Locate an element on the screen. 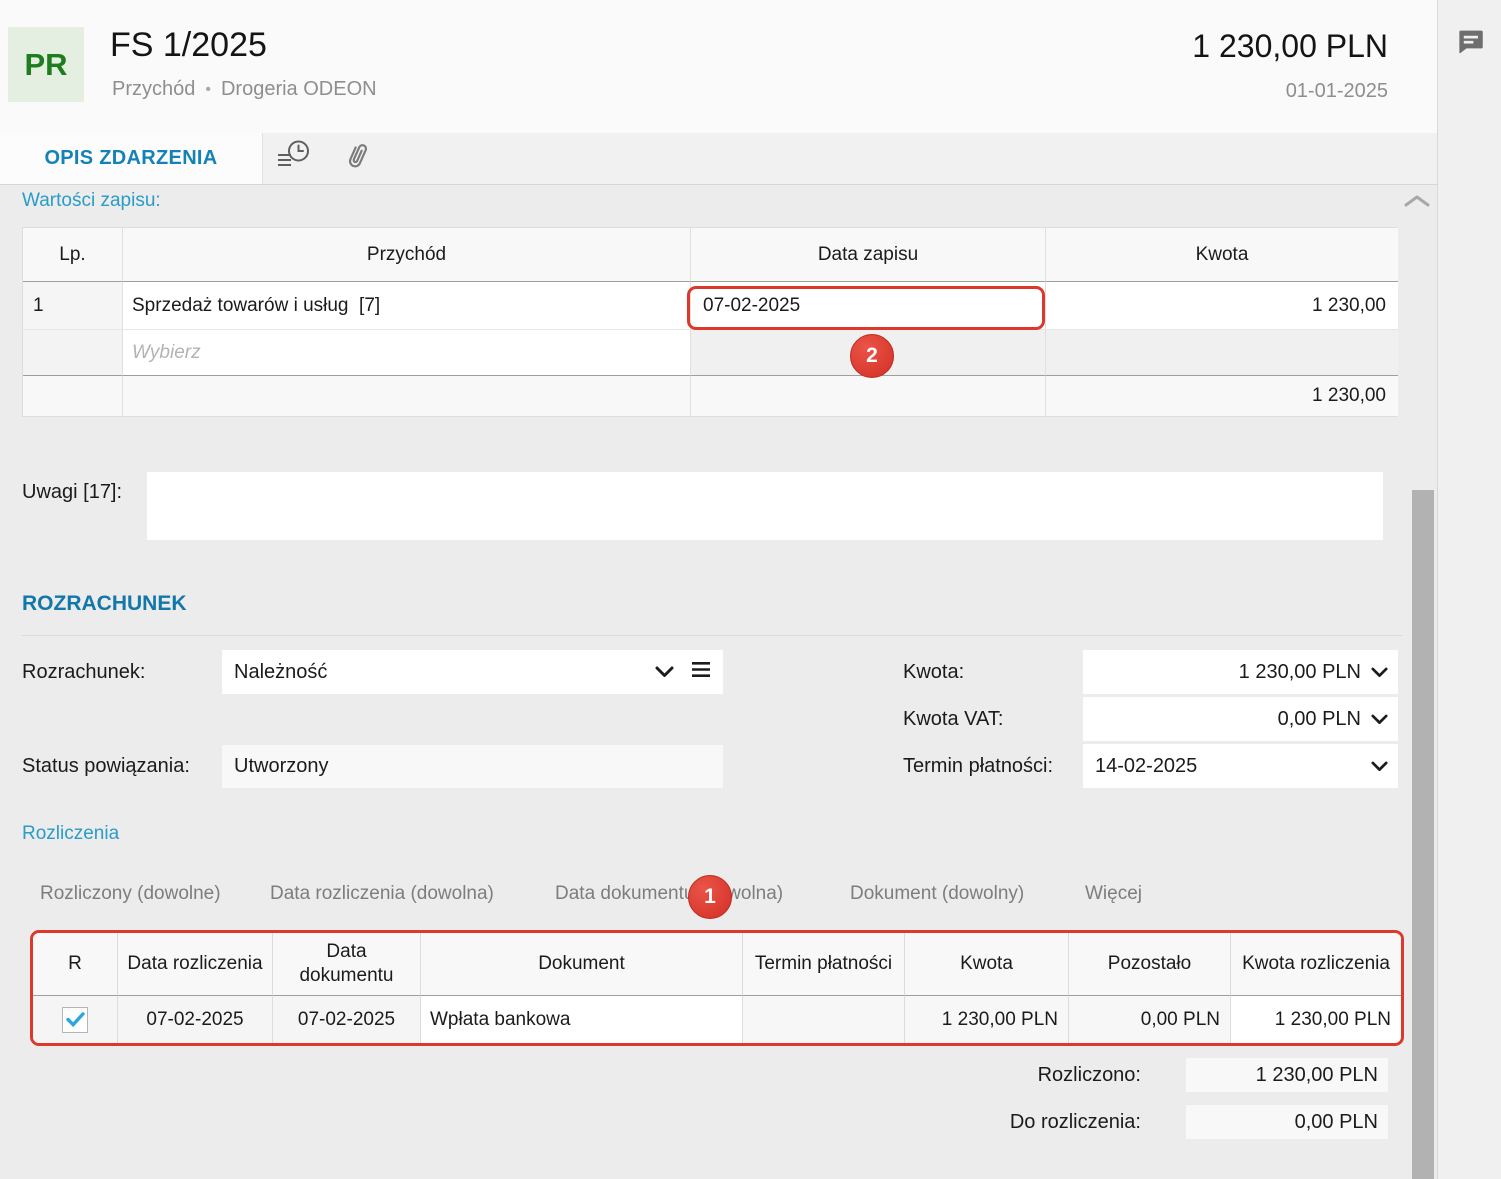 The width and height of the screenshot is (1501, 1179). termin-platnosci-dropdown: 14-02-2025 is located at coordinates (1240, 766).